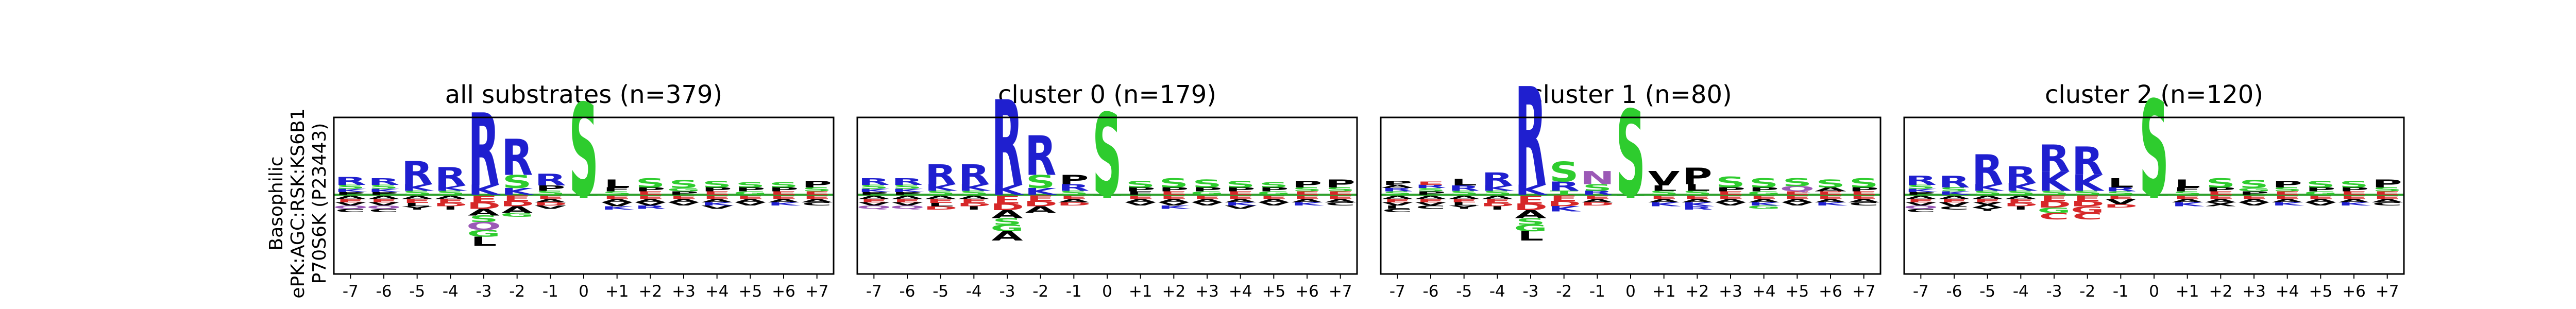 The image size is (2576, 309). Describe the element at coordinates (384, 291) in the screenshot. I see `x-tick-label: -6` at that location.